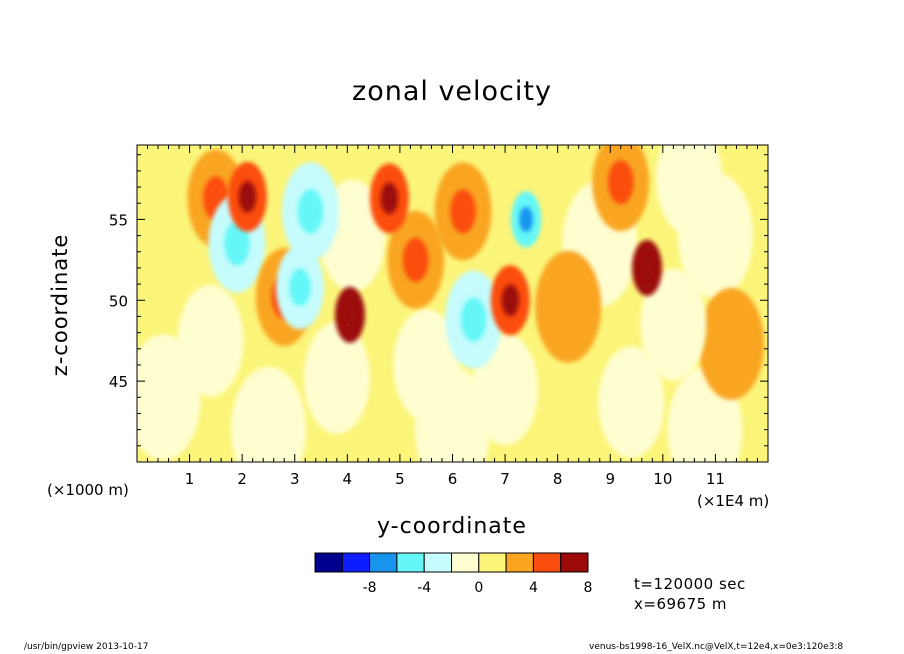  I want to click on x-tick-label: 1, so click(190, 479).